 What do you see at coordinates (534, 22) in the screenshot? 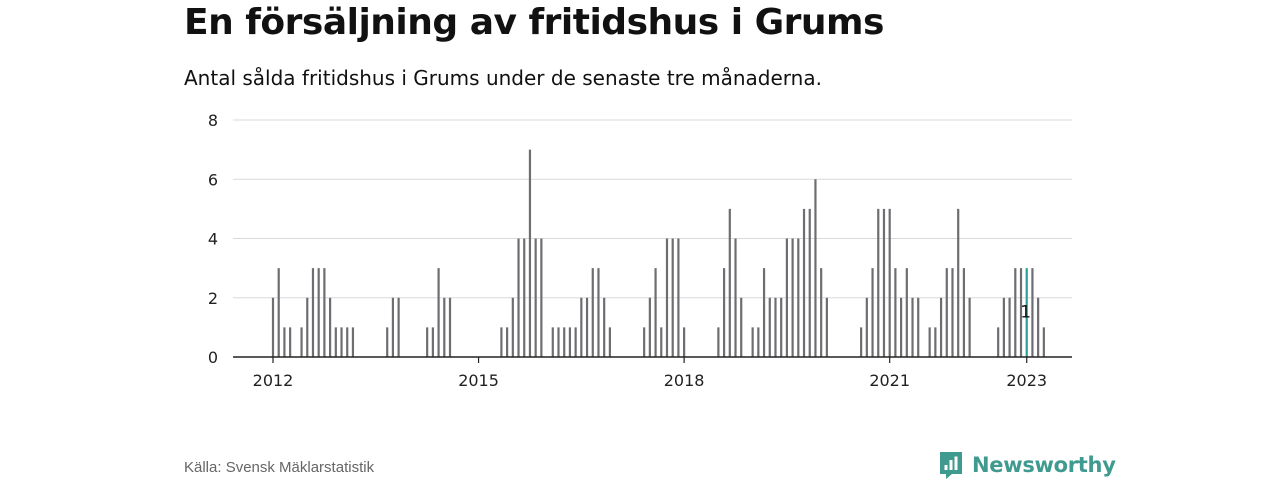
I see `chart-title: En försäljning av fritidshus i Grums` at bounding box center [534, 22].